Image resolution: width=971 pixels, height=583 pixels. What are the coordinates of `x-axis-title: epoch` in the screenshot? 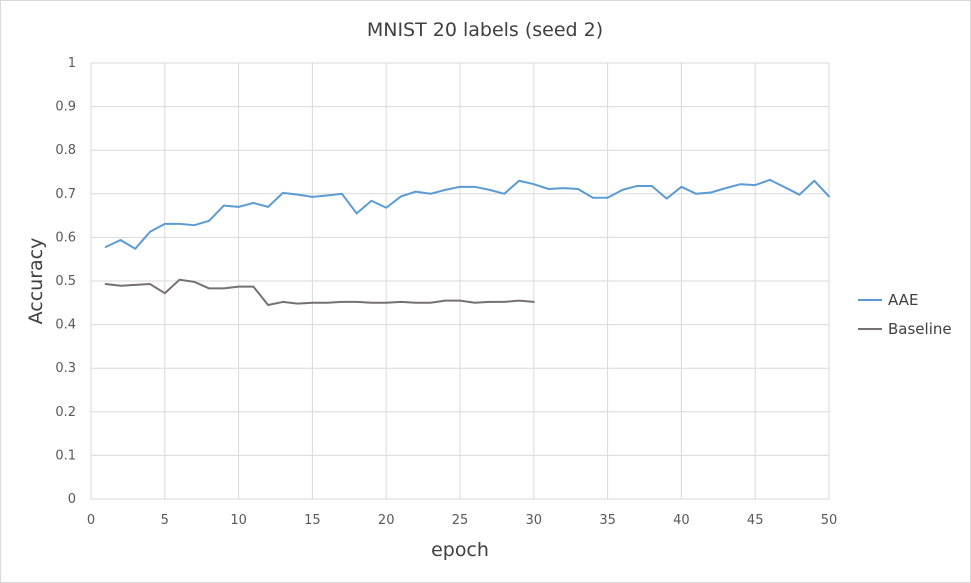 It's located at (460, 550).